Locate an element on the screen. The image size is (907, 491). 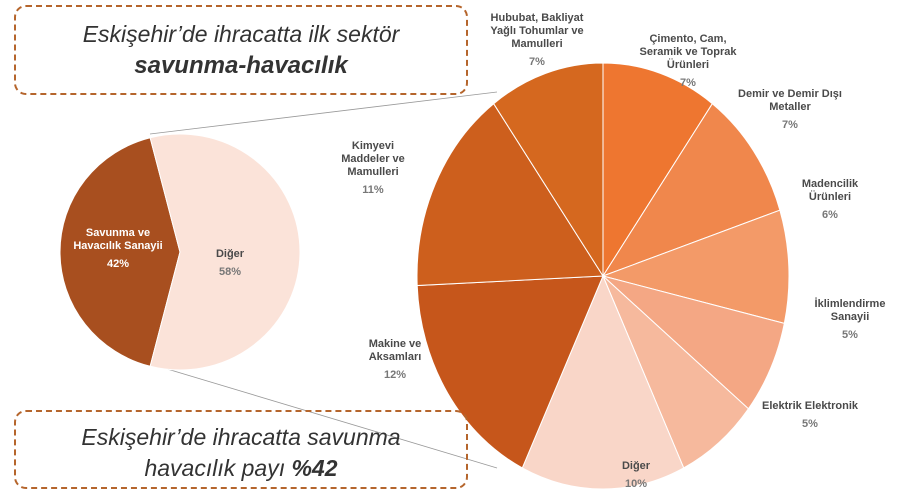
slice-label: Savunma ve Havacılık Sanayii 42% is located at coordinates (118, 249).